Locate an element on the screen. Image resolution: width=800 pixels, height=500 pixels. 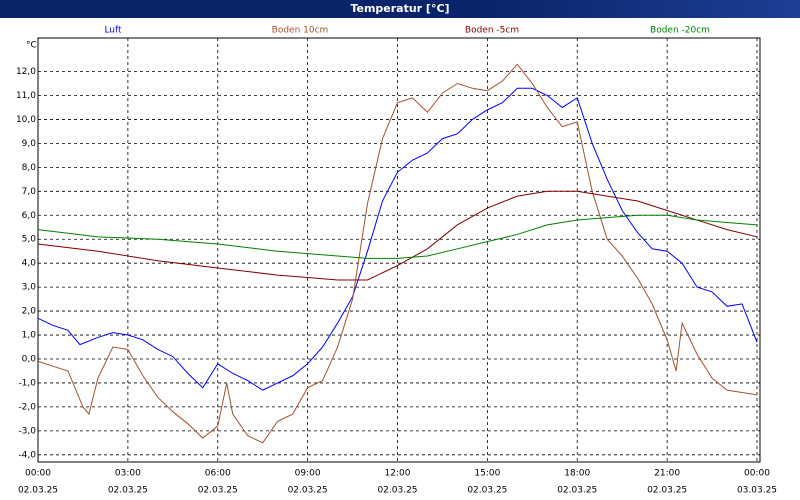
x-tick-label: 06:00 is located at coordinates (218, 474).